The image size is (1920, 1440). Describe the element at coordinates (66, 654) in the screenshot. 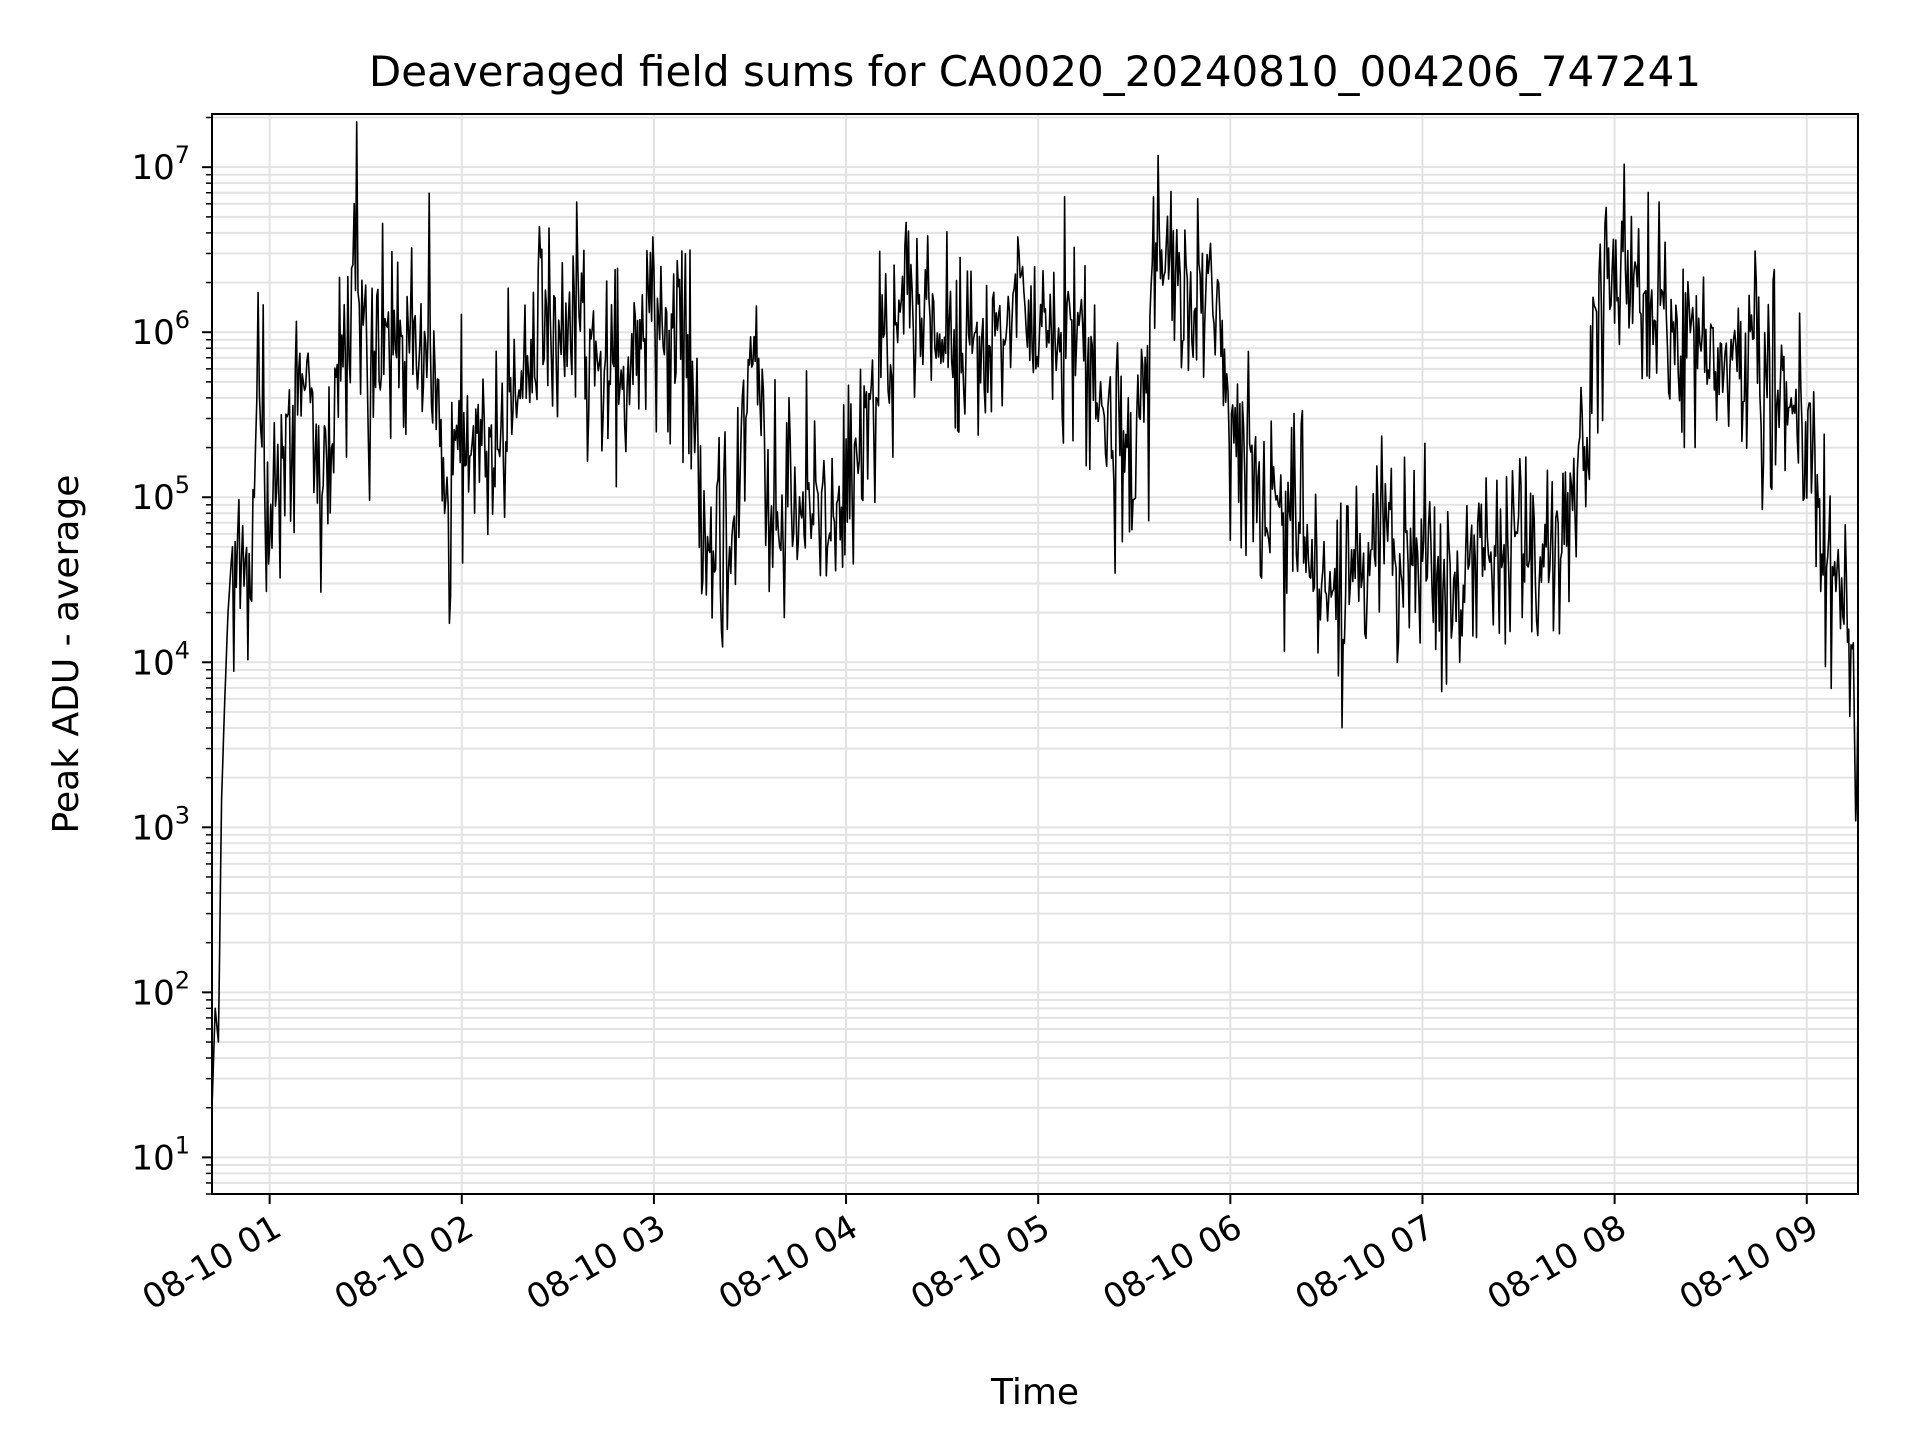

I see `y-axis-label: Peak ADU - average` at that location.